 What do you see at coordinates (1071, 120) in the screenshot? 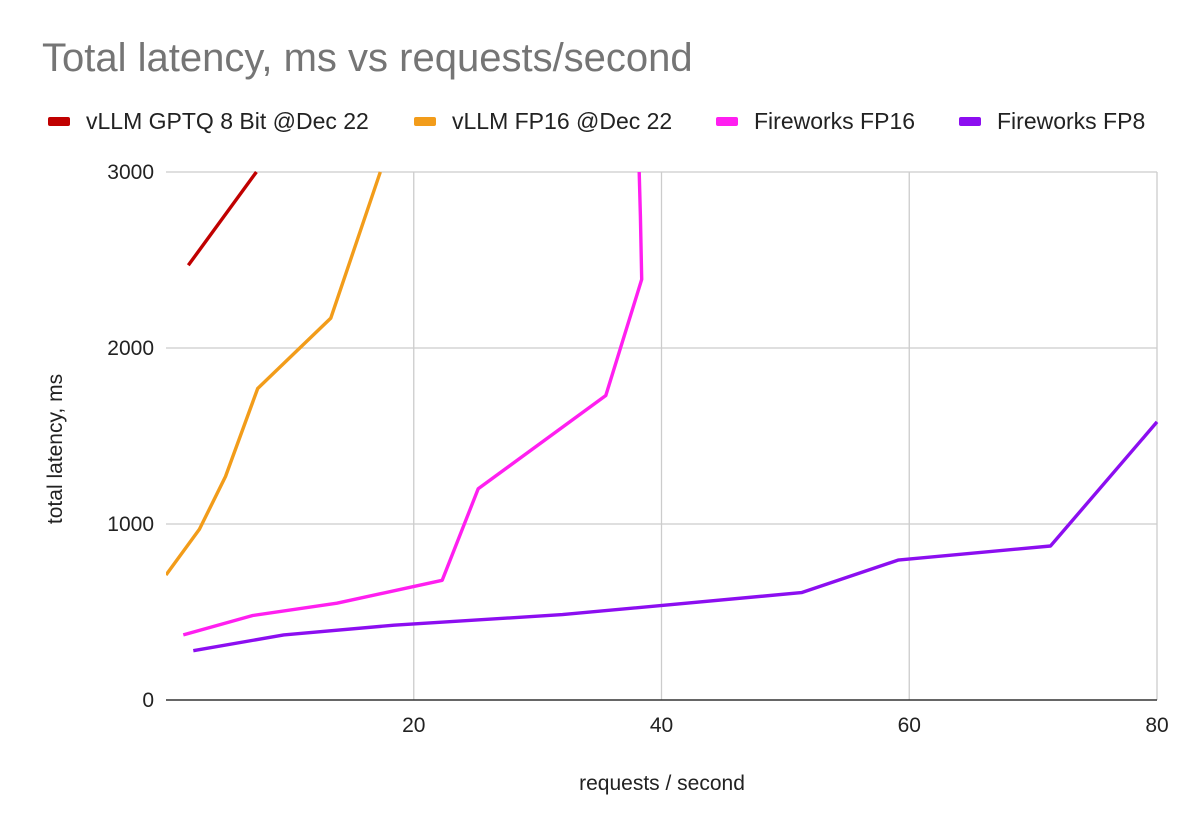
I see `legend-label-series-4: Fireworks FP8` at bounding box center [1071, 120].